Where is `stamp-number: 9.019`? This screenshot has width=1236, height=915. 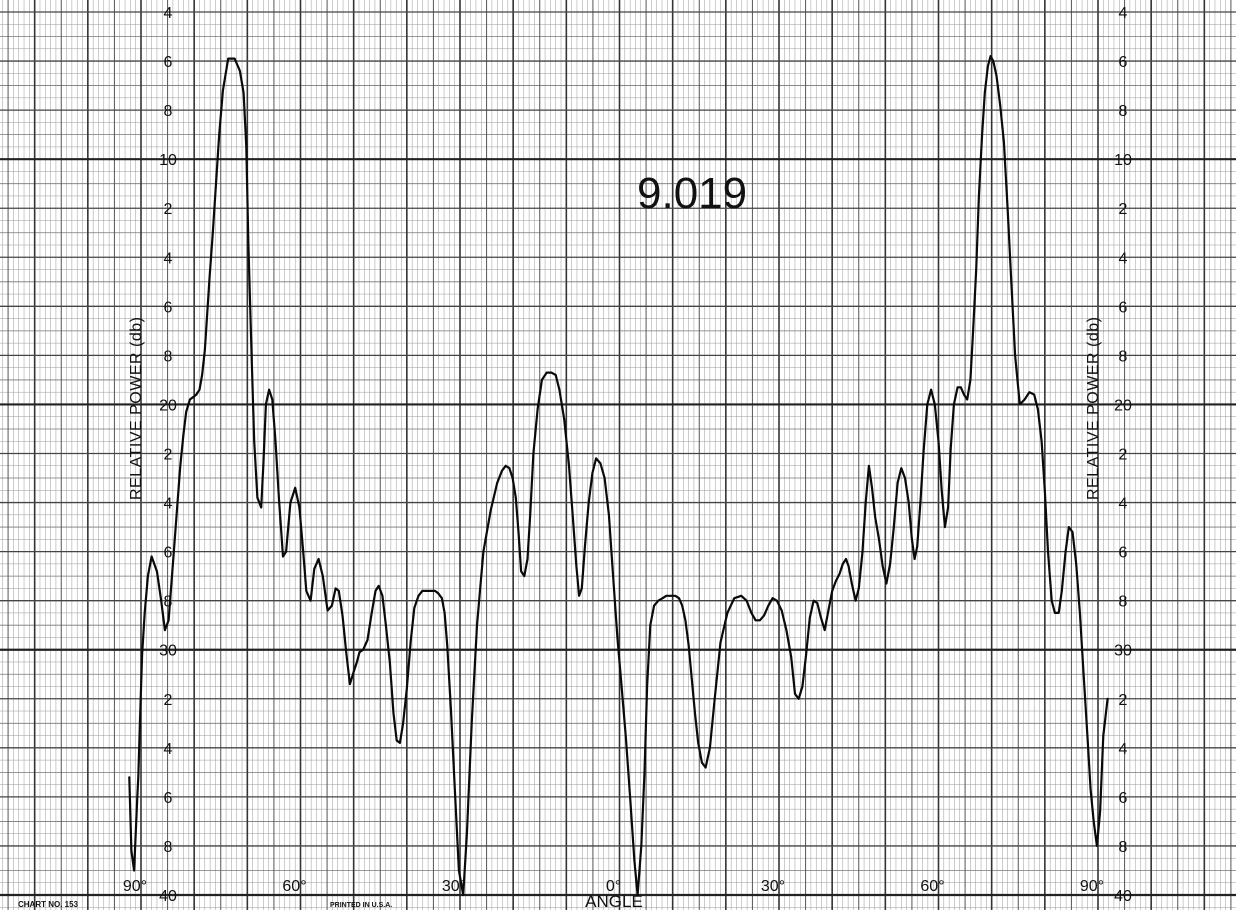 stamp-number: 9.019 is located at coordinates (692, 193).